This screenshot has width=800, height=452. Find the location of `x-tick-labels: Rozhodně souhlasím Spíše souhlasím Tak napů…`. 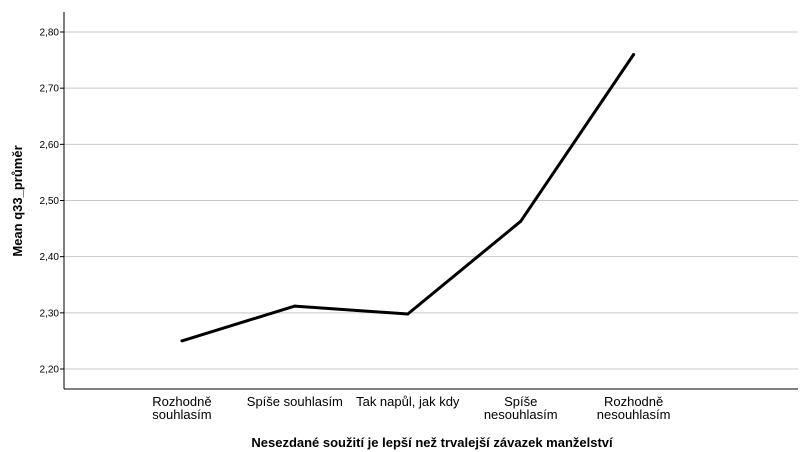

x-tick-labels: Rozhodně souhlasím Spíše souhlasím Tak napů… is located at coordinates (411, 408).